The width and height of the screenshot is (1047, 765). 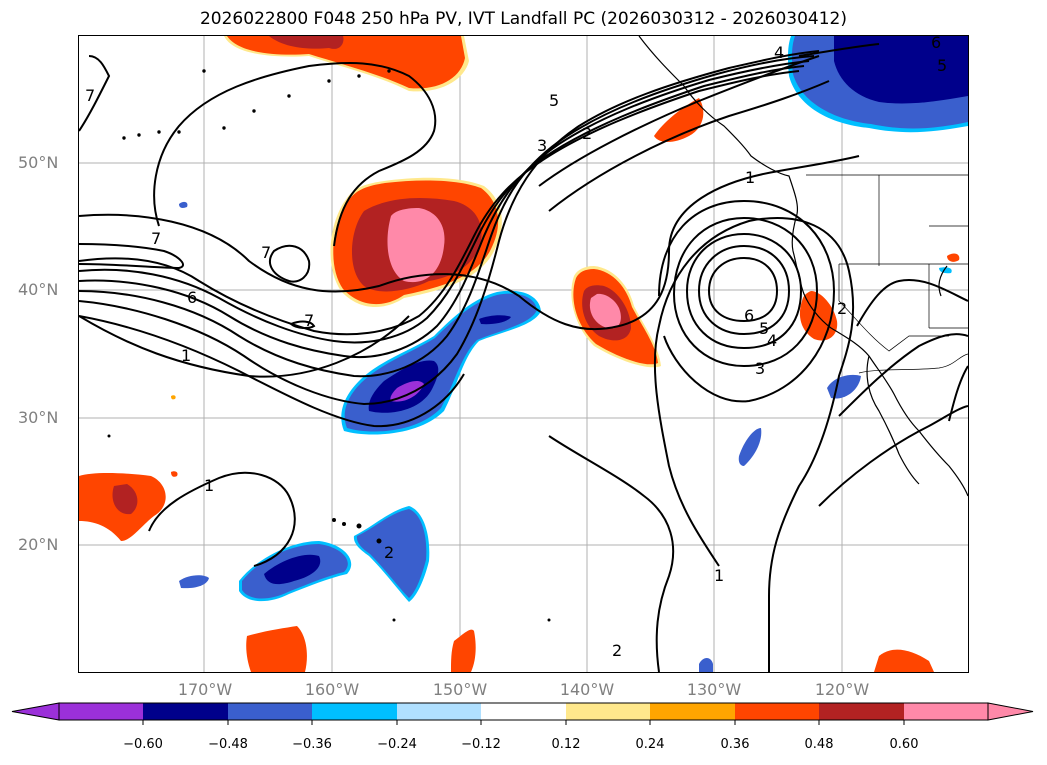 I want to click on lon-label-160w: 160°W, so click(x=332, y=689).